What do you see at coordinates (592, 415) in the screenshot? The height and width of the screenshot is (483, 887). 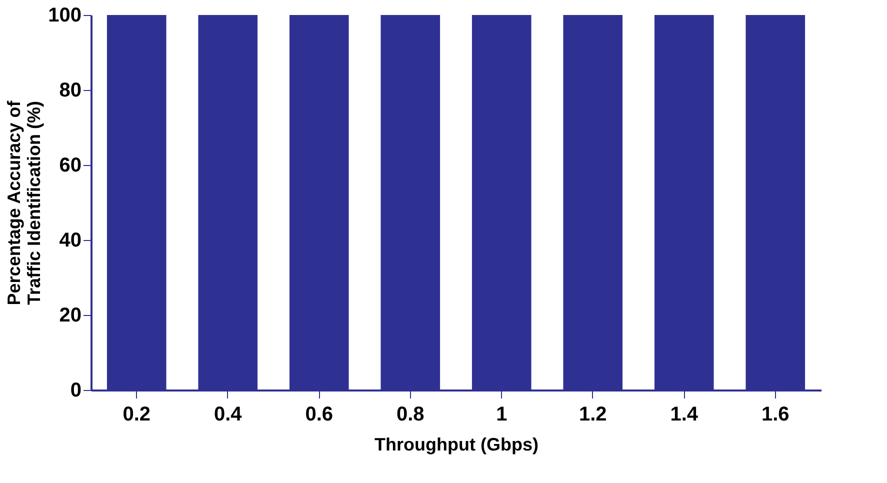 I see `x-tick-label: 1.2` at bounding box center [592, 415].